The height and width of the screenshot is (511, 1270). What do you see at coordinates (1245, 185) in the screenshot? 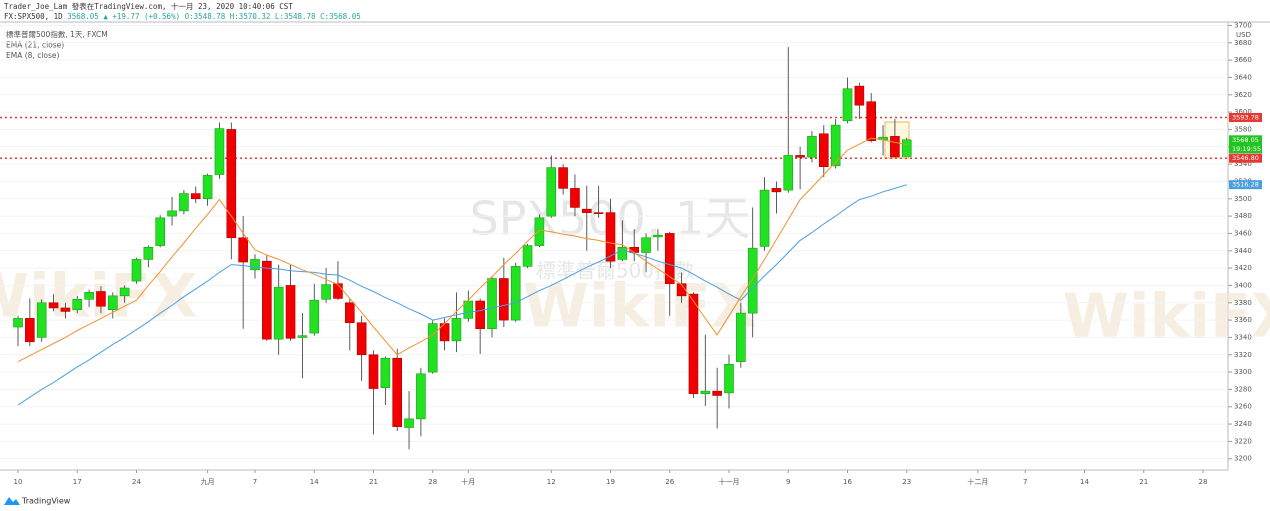
I see `price-tag-label: 3516.28` at bounding box center [1245, 185].